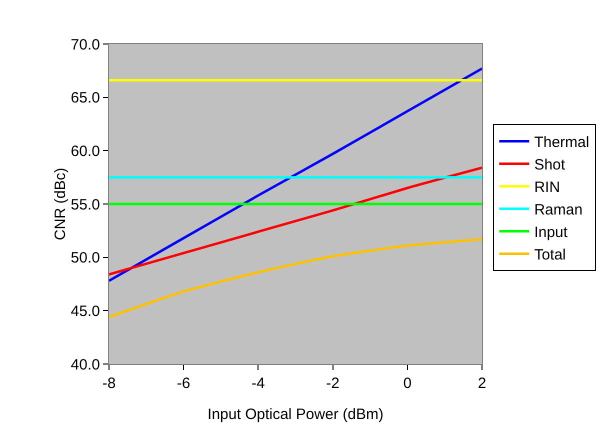 The width and height of the screenshot is (608, 447). What do you see at coordinates (547, 187) in the screenshot?
I see `legend-label: RIN` at bounding box center [547, 187].